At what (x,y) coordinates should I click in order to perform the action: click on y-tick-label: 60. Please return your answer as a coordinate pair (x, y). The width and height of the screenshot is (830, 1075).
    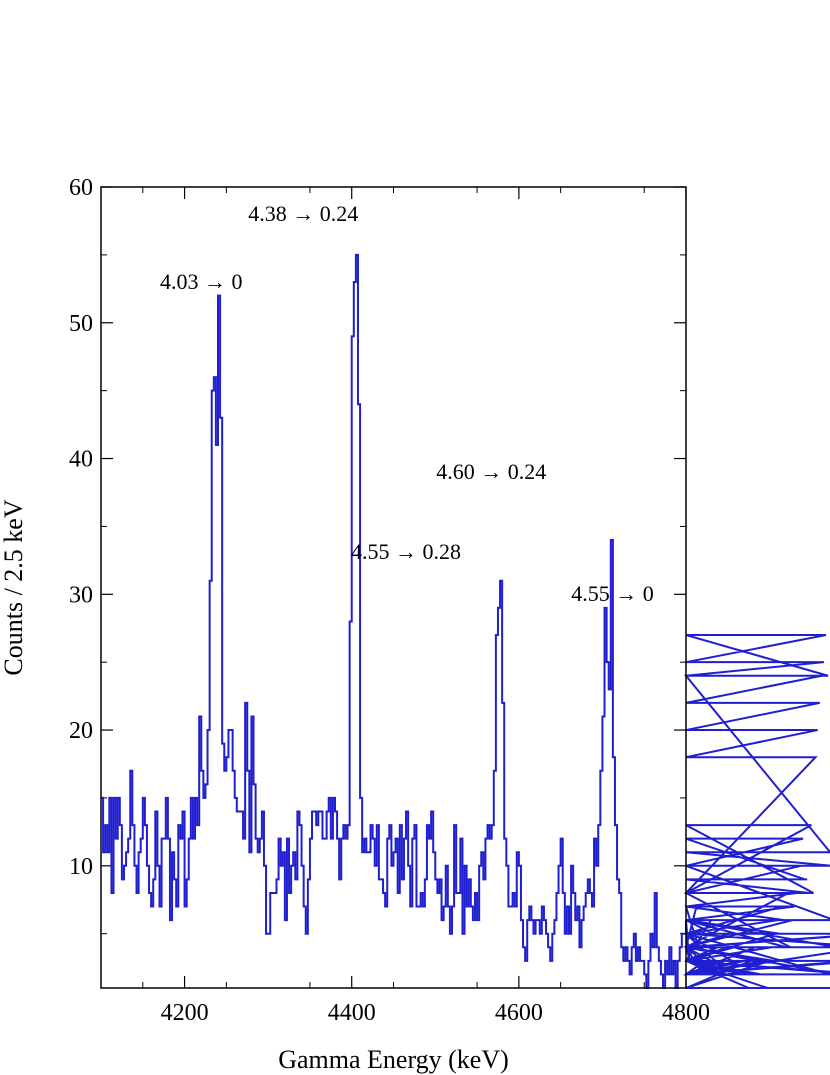
    Looking at the image, I should click on (81, 188).